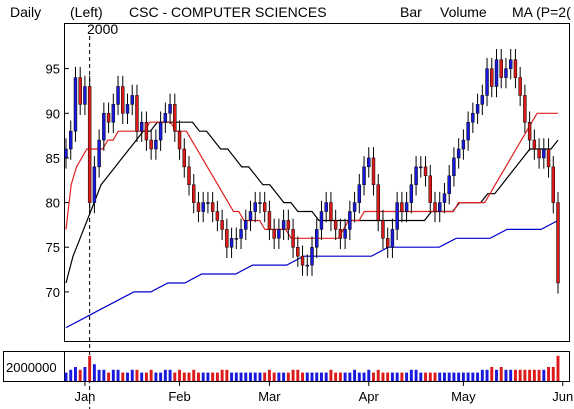 Image resolution: width=574 pixels, height=409 pixels. Describe the element at coordinates (541, 12) in the screenshot. I see `ma-label: MA (P=2(` at that location.